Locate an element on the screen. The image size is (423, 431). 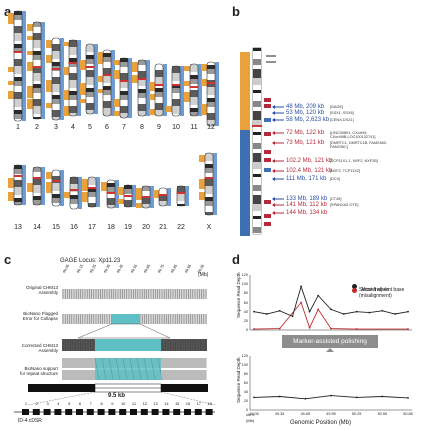
bottom-left-label: ID-4 cDSR is located at coordinates (30, 421).